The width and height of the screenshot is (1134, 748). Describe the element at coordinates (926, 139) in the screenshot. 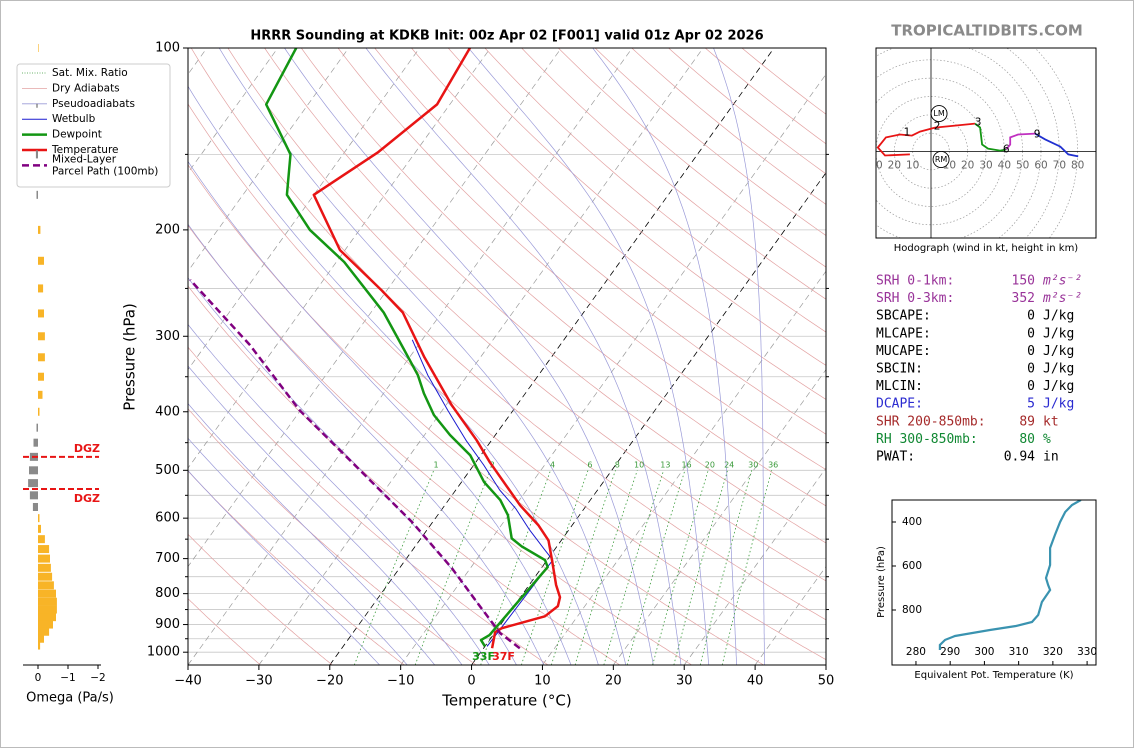

I see `hodograph-line` at that location.